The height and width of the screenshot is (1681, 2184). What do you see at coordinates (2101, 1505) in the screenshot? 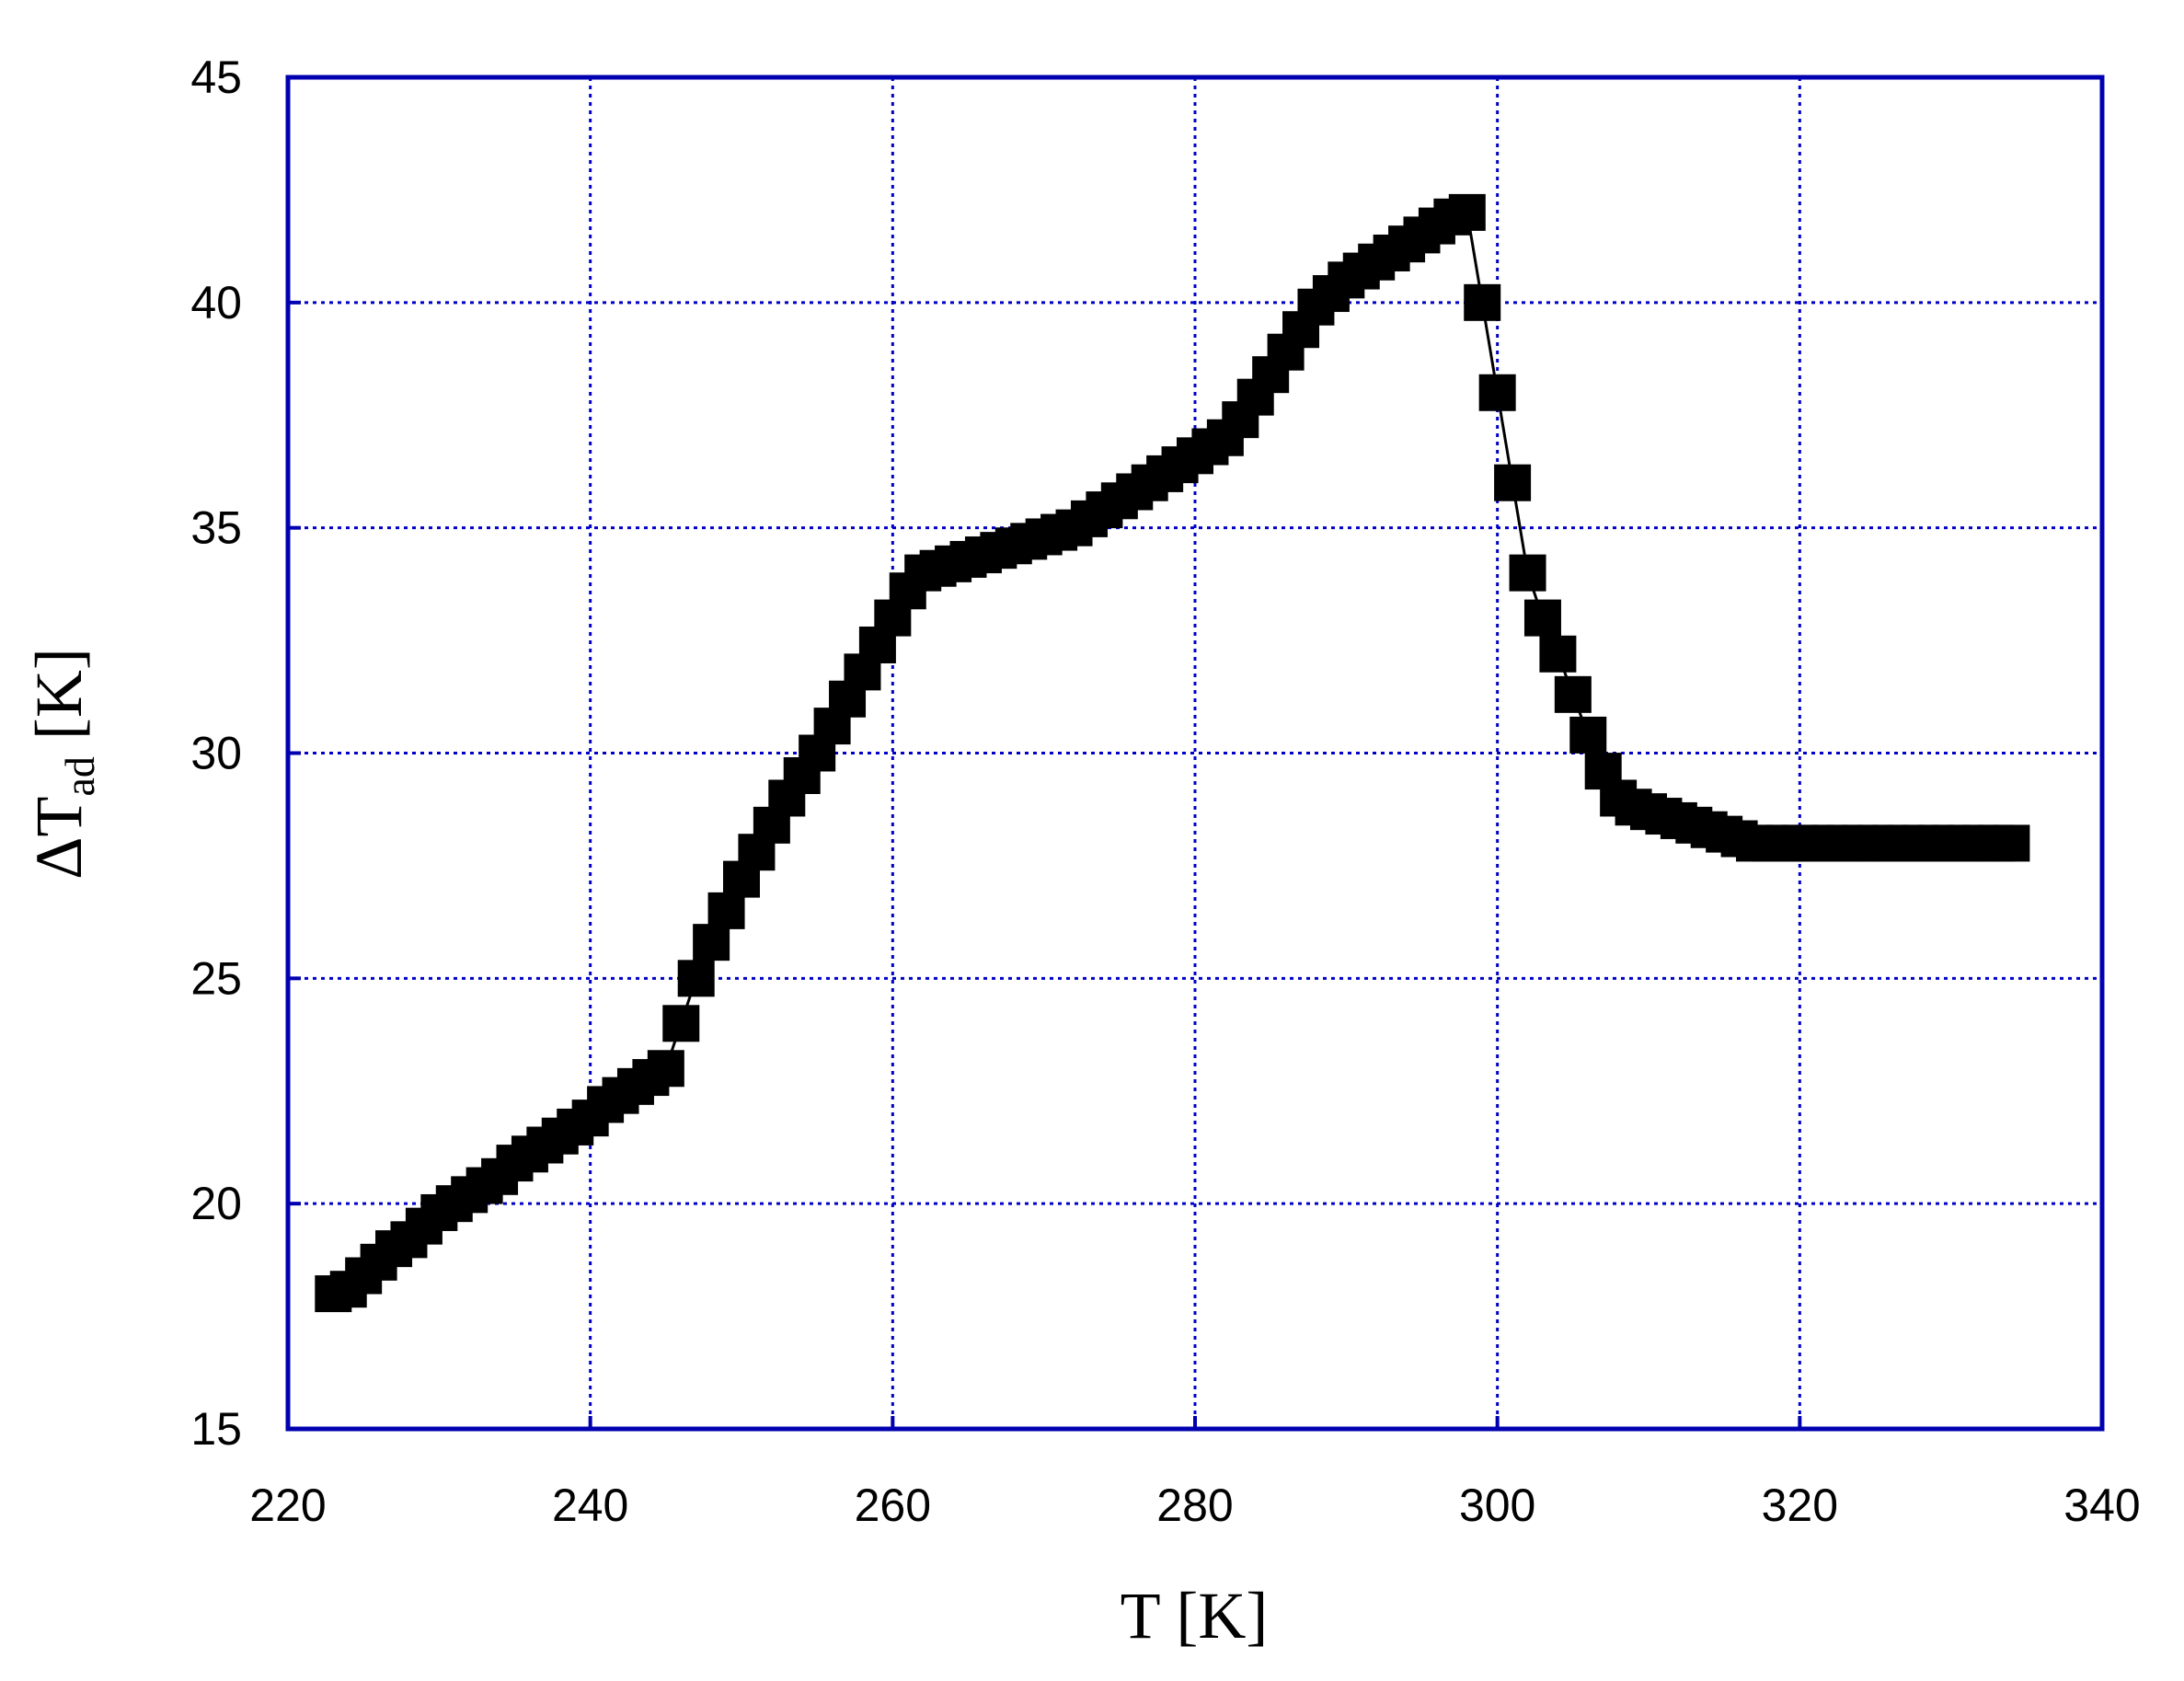
I see `x-tick-label: 340` at bounding box center [2101, 1505].